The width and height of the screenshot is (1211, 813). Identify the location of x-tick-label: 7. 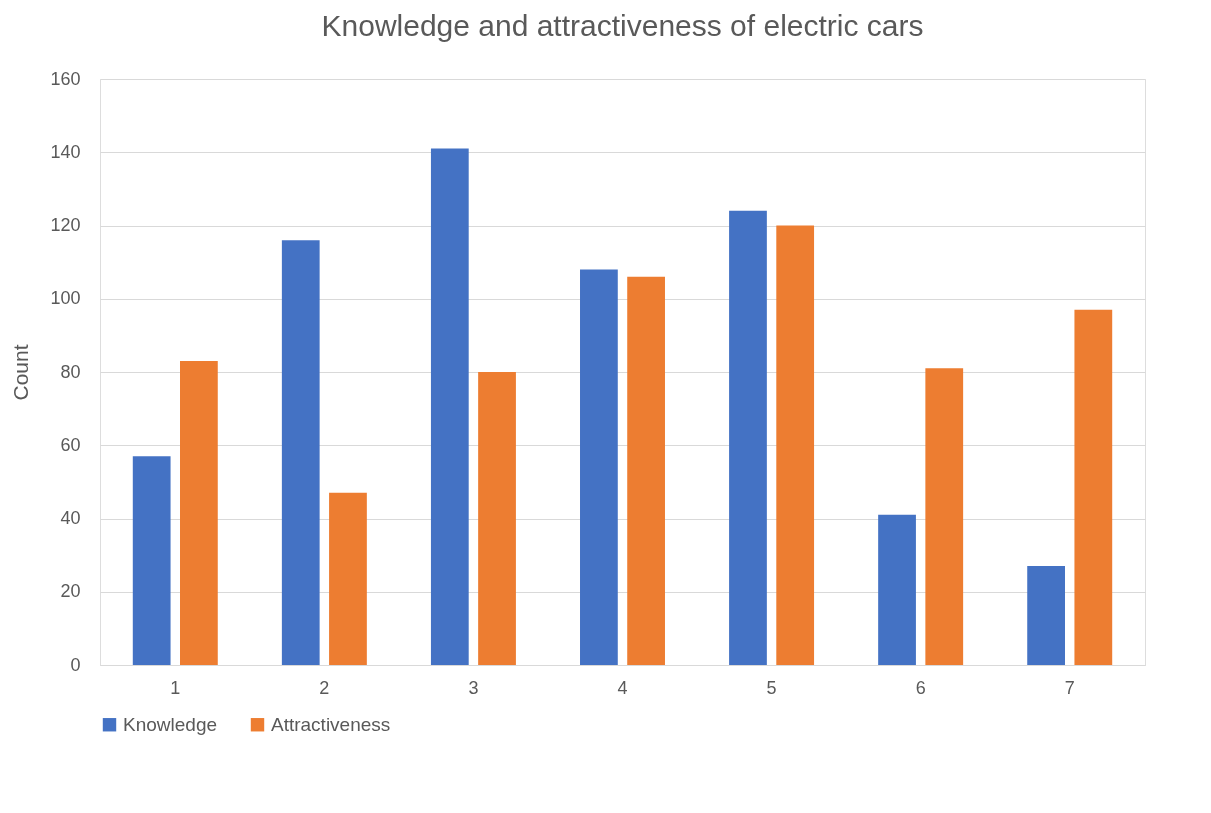
(1069, 687).